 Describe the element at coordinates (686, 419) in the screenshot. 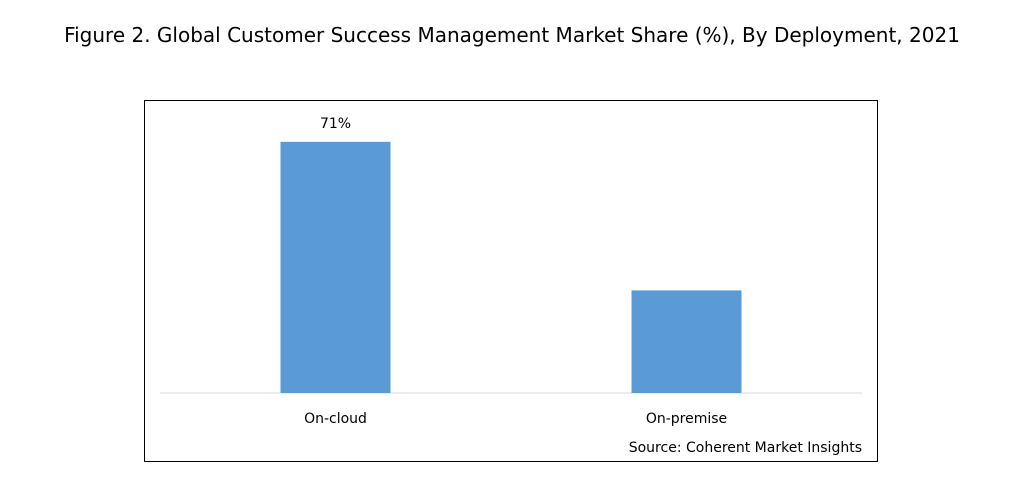

I see `x-tick-label: On-premise` at that location.